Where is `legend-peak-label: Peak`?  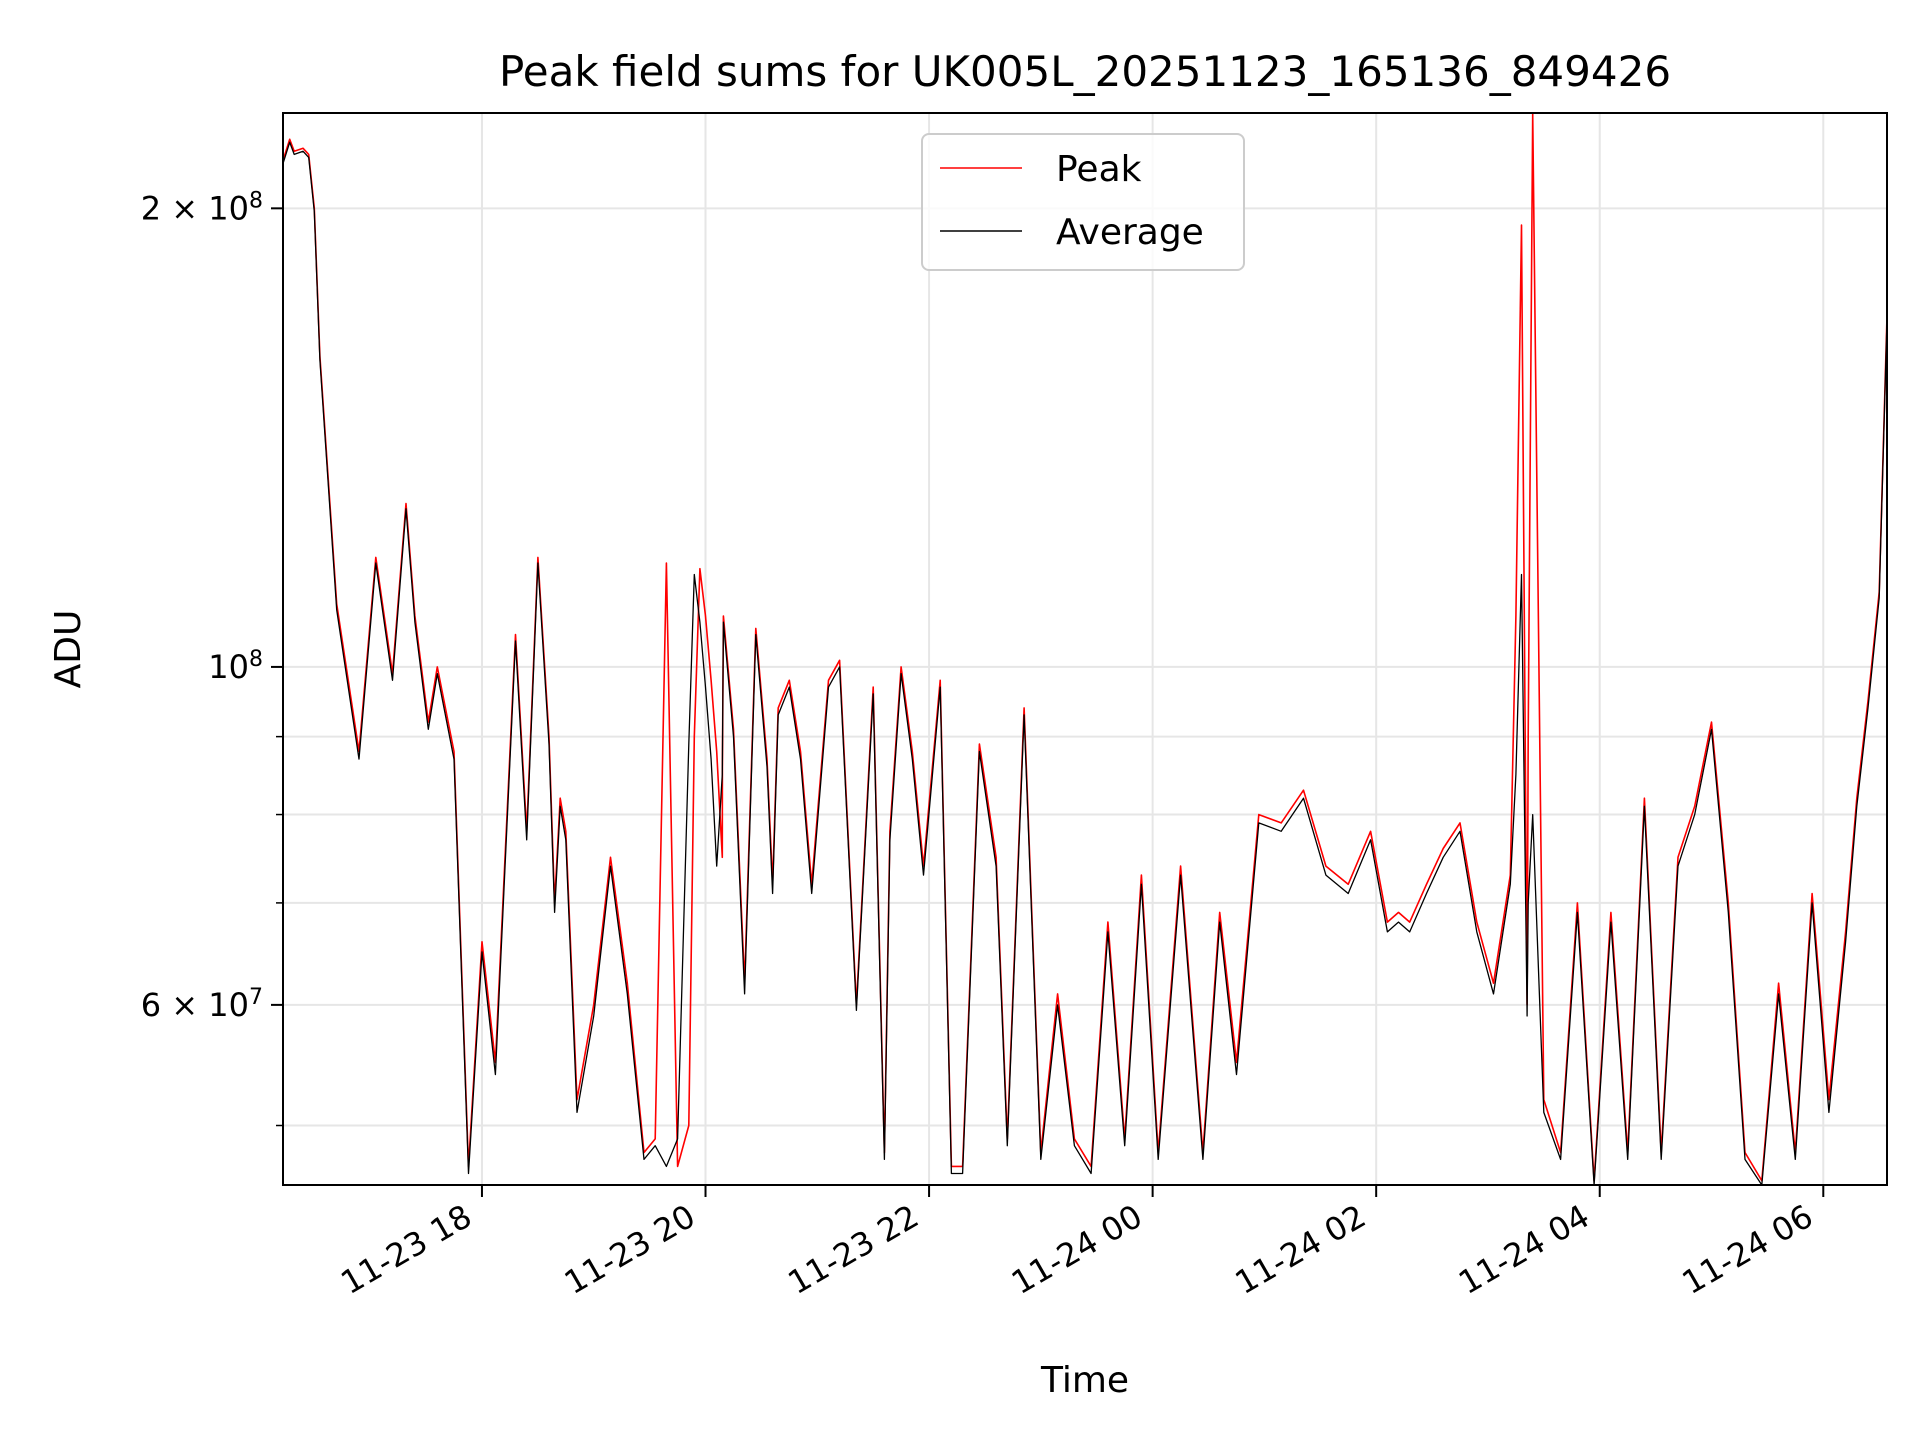
legend-peak-label: Peak is located at coordinates (1099, 169).